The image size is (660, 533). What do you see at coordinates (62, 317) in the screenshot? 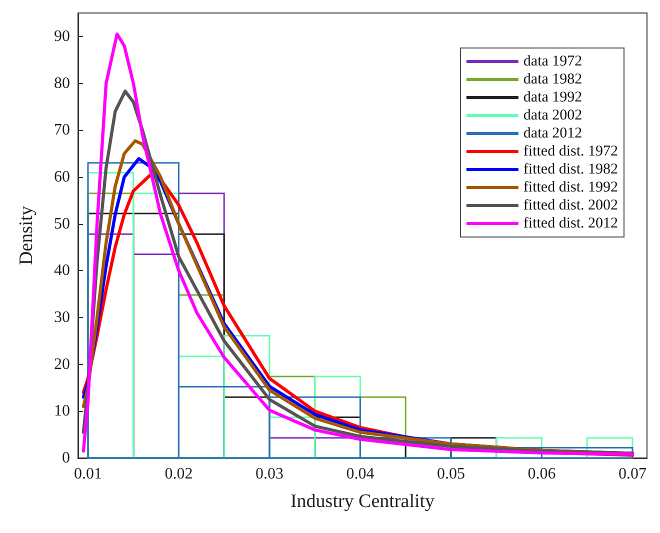
I see `y-tick-label: 30` at bounding box center [62, 317].